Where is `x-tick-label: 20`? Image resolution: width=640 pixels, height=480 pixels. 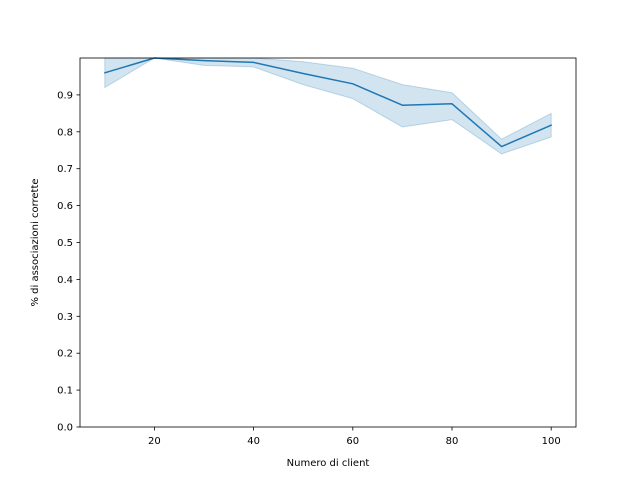
x-tick-label: 20 is located at coordinates (154, 441).